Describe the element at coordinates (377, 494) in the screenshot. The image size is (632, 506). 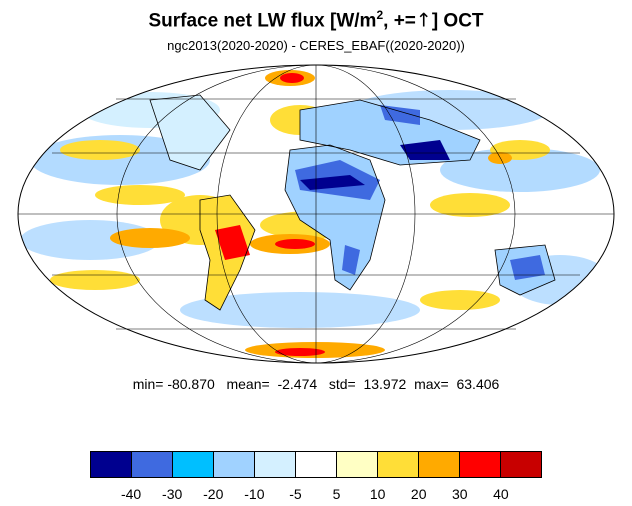
I see `colorbar-tick-label: 10` at that location.